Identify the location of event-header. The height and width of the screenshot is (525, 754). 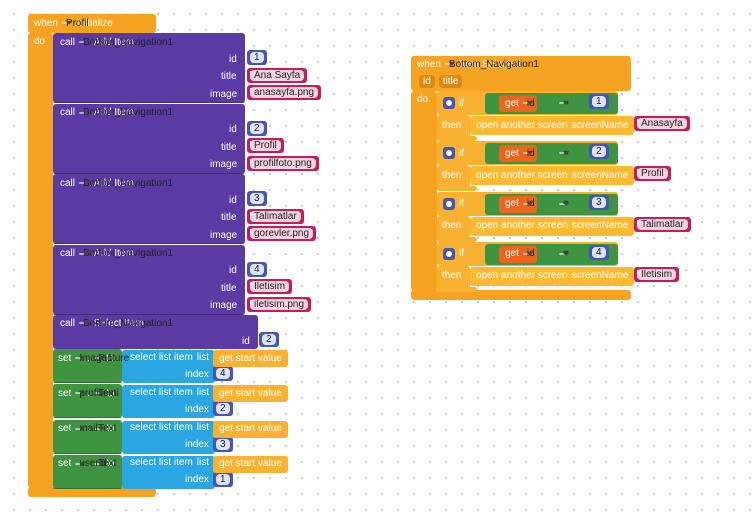
(92, 23).